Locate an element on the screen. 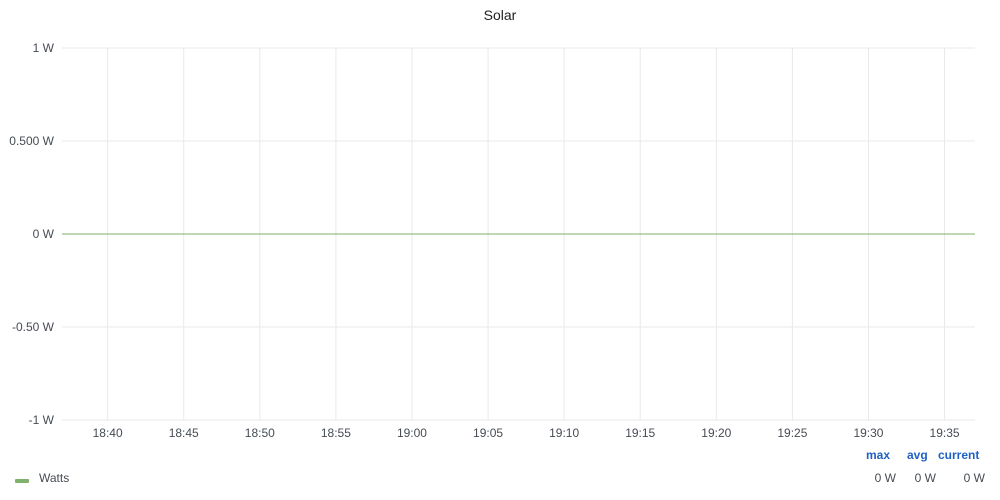  legend-value-max: 0 W is located at coordinates (885, 478).